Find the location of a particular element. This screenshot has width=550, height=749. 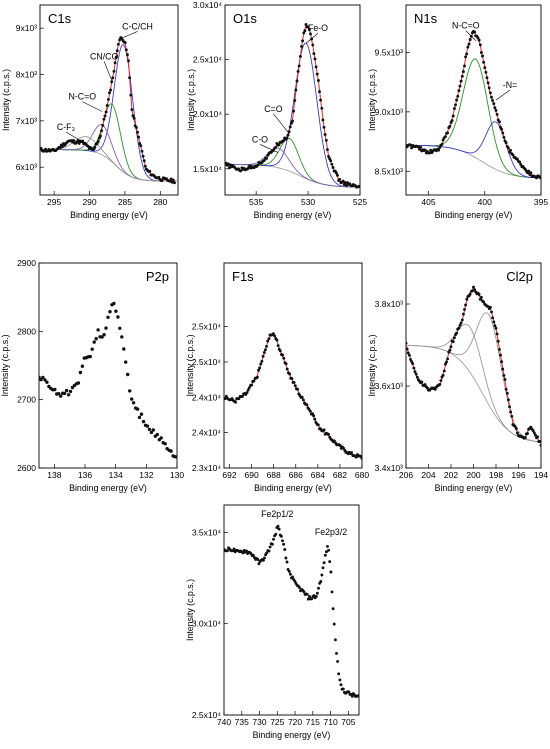

y-axis-label: Intensity (c.p.s.) is located at coordinates (5, 365).